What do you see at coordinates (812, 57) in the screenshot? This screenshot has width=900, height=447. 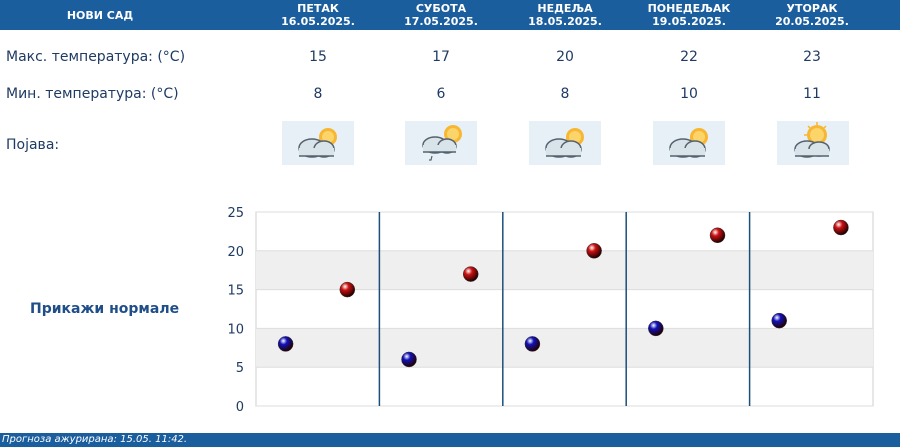 I see `max-temp-value: 23` at bounding box center [812, 57].